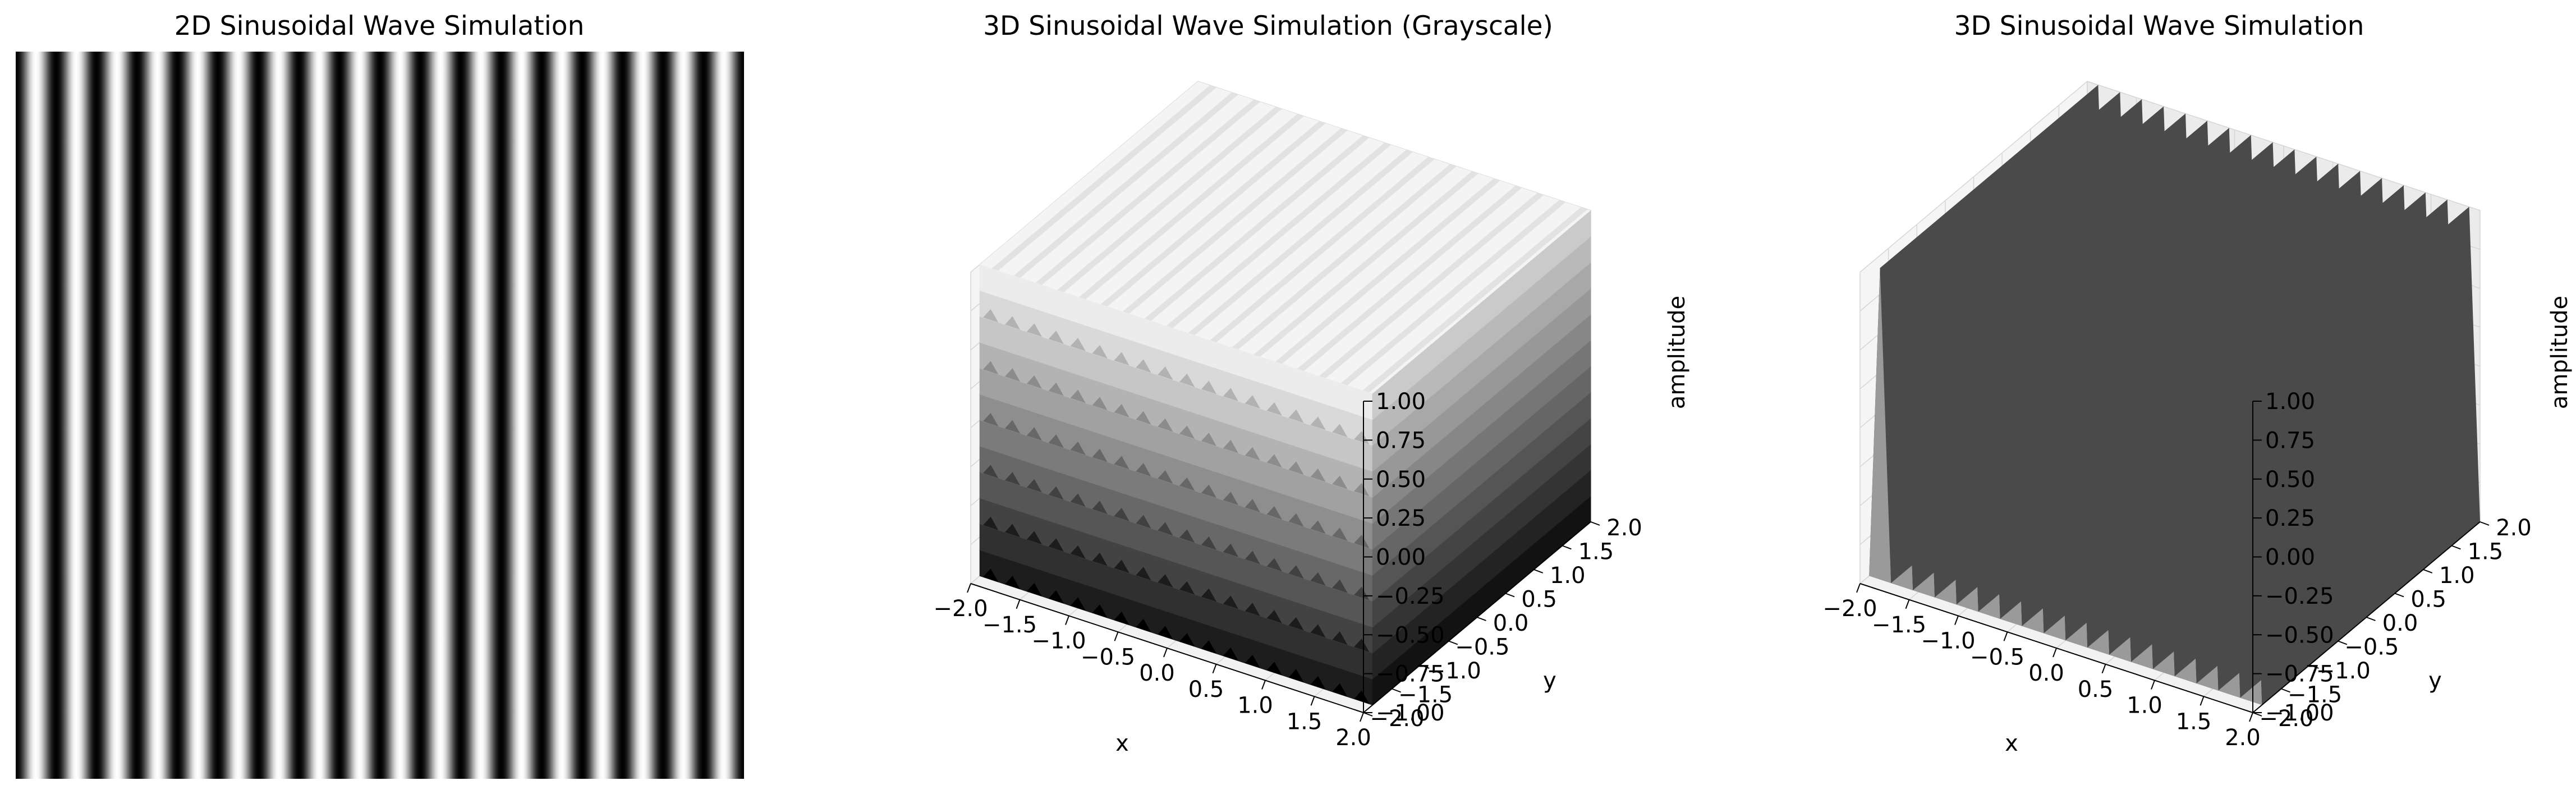 The width and height of the screenshot is (2576, 808). What do you see at coordinates (1596, 552) in the screenshot?
I see `y-tick-label: 1.5` at bounding box center [1596, 552].